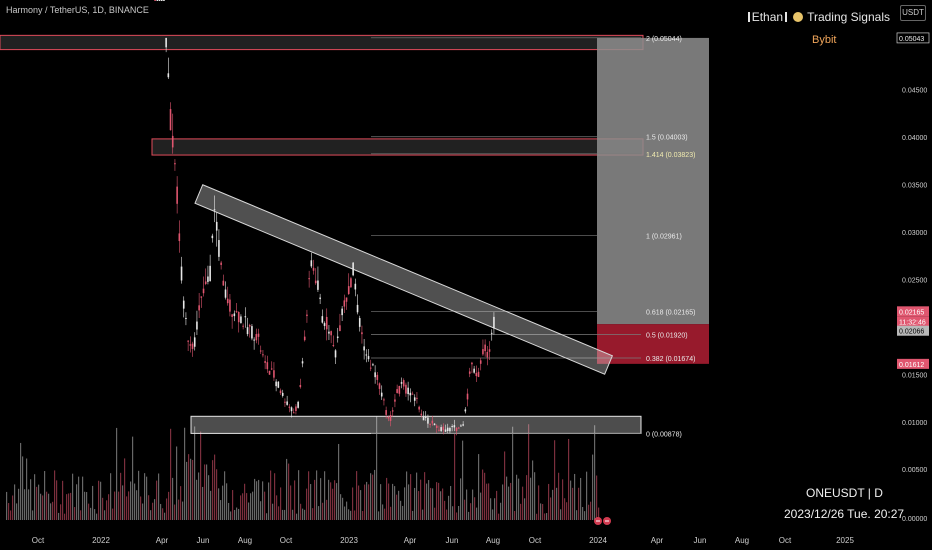 This screenshot has height=550, width=932. What do you see at coordinates (914, 423) in the screenshot?
I see `y-tick-label: 0.01000` at bounding box center [914, 423].